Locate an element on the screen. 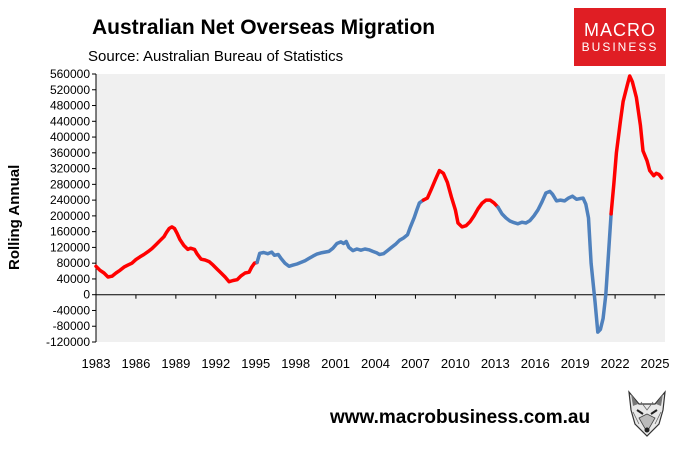 The width and height of the screenshot is (689, 449). y-tick-label: 360000 is located at coordinates (70, 153).